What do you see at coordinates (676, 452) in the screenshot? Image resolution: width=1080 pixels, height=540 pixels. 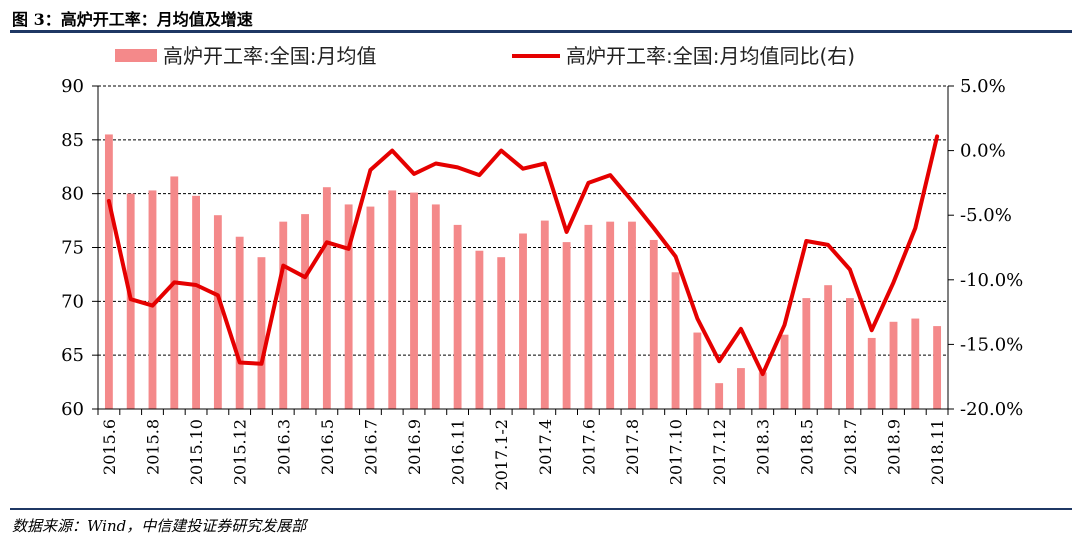 I see `x-tick-label: 2017.10` at bounding box center [676, 452].